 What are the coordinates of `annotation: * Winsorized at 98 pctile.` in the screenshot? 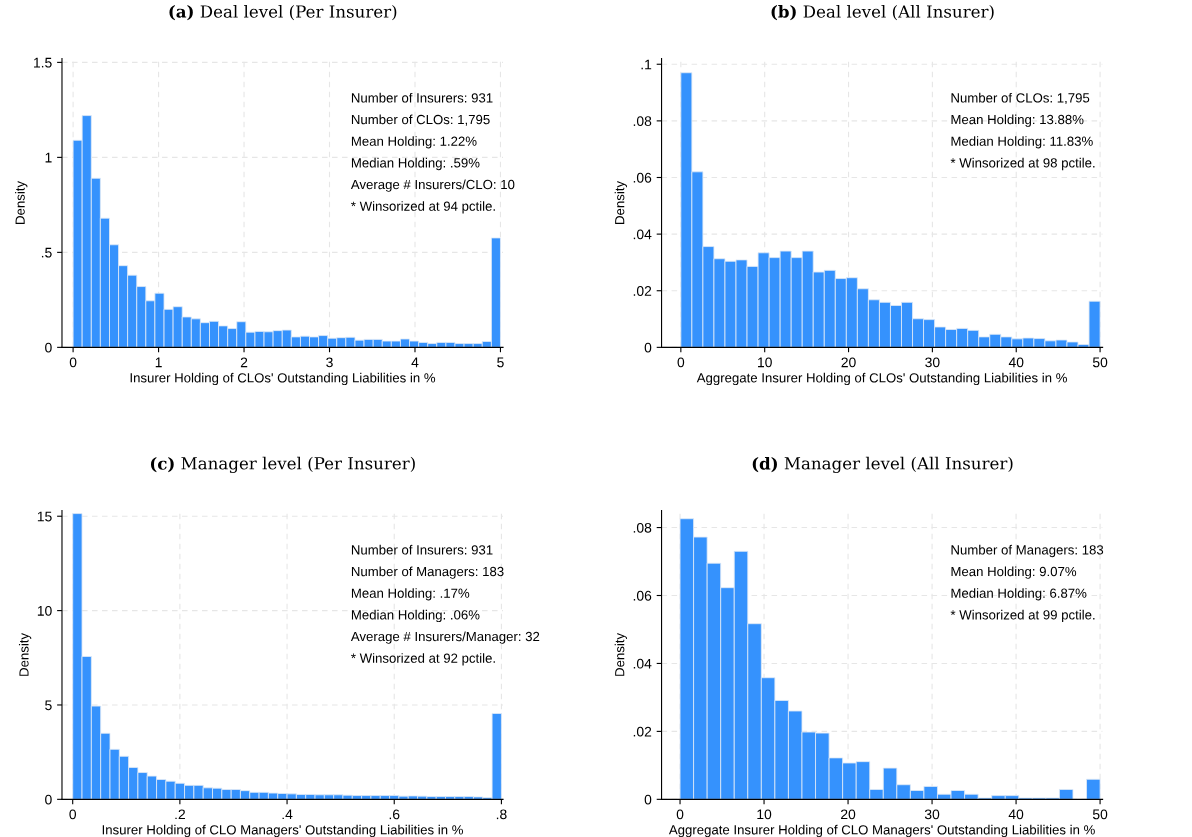 It's located at (1022, 164).